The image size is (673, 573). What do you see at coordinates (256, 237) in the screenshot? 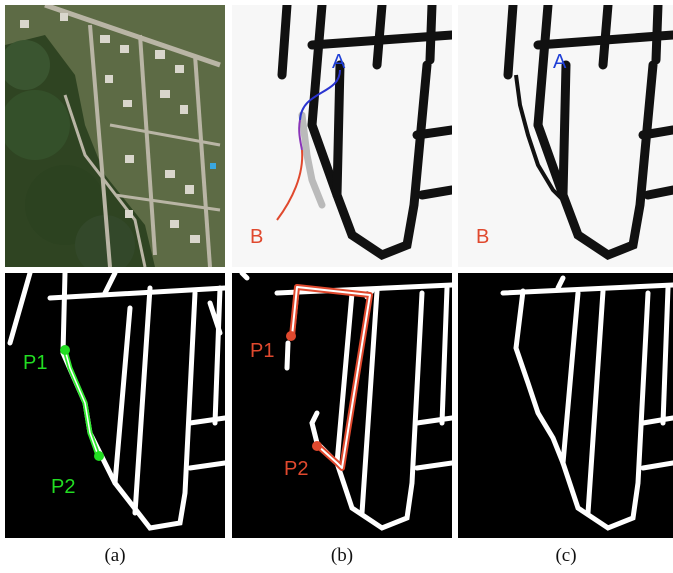
I see `point-b-label: B` at bounding box center [256, 237].